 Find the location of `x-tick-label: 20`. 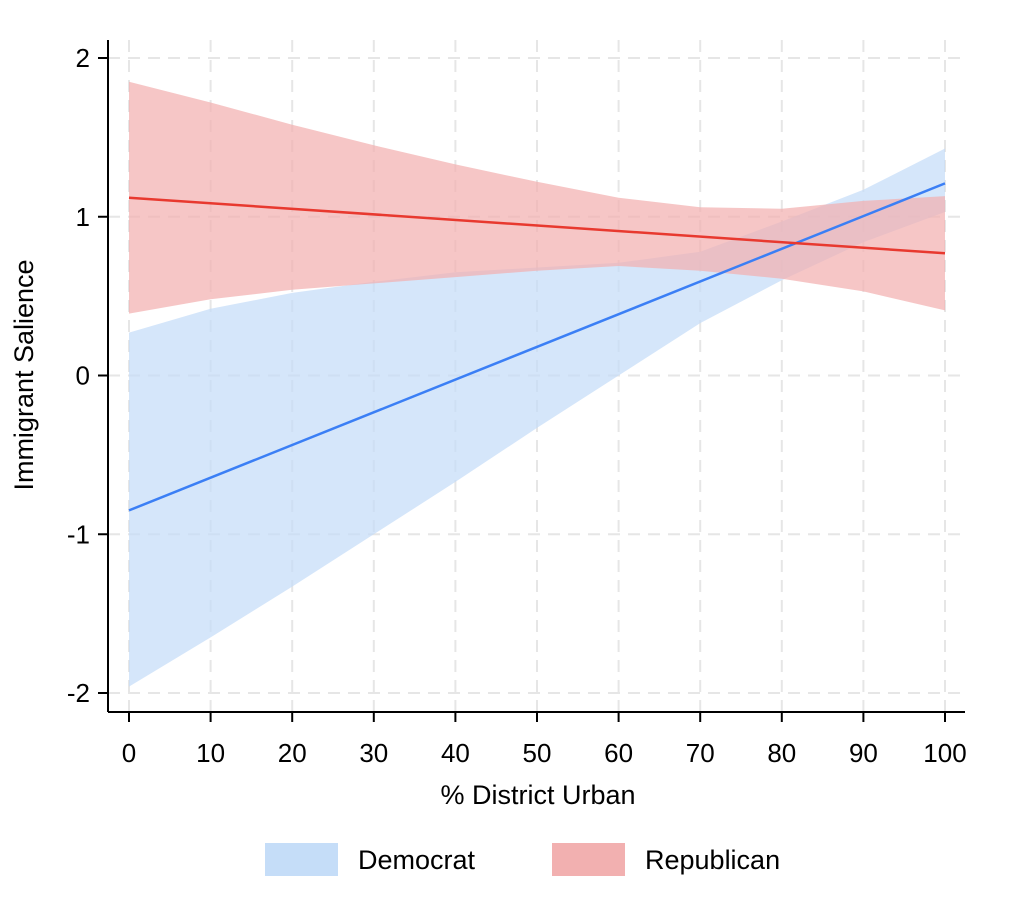

x-tick-label: 20 is located at coordinates (292, 753).